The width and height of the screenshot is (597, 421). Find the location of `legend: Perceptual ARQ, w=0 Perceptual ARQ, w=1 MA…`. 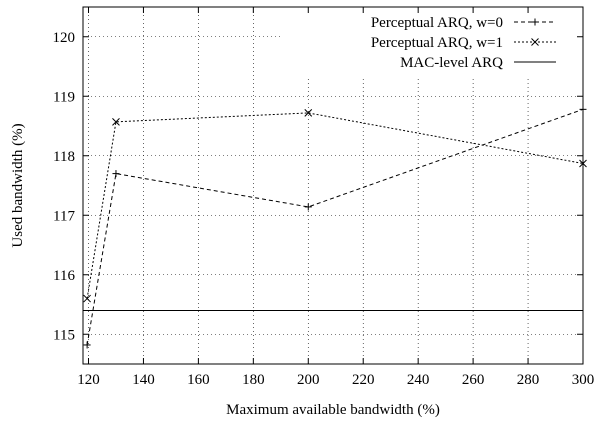

legend: Perceptual ARQ, w=0 Perceptual ARQ, w=1 MA… is located at coordinates (463, 43).